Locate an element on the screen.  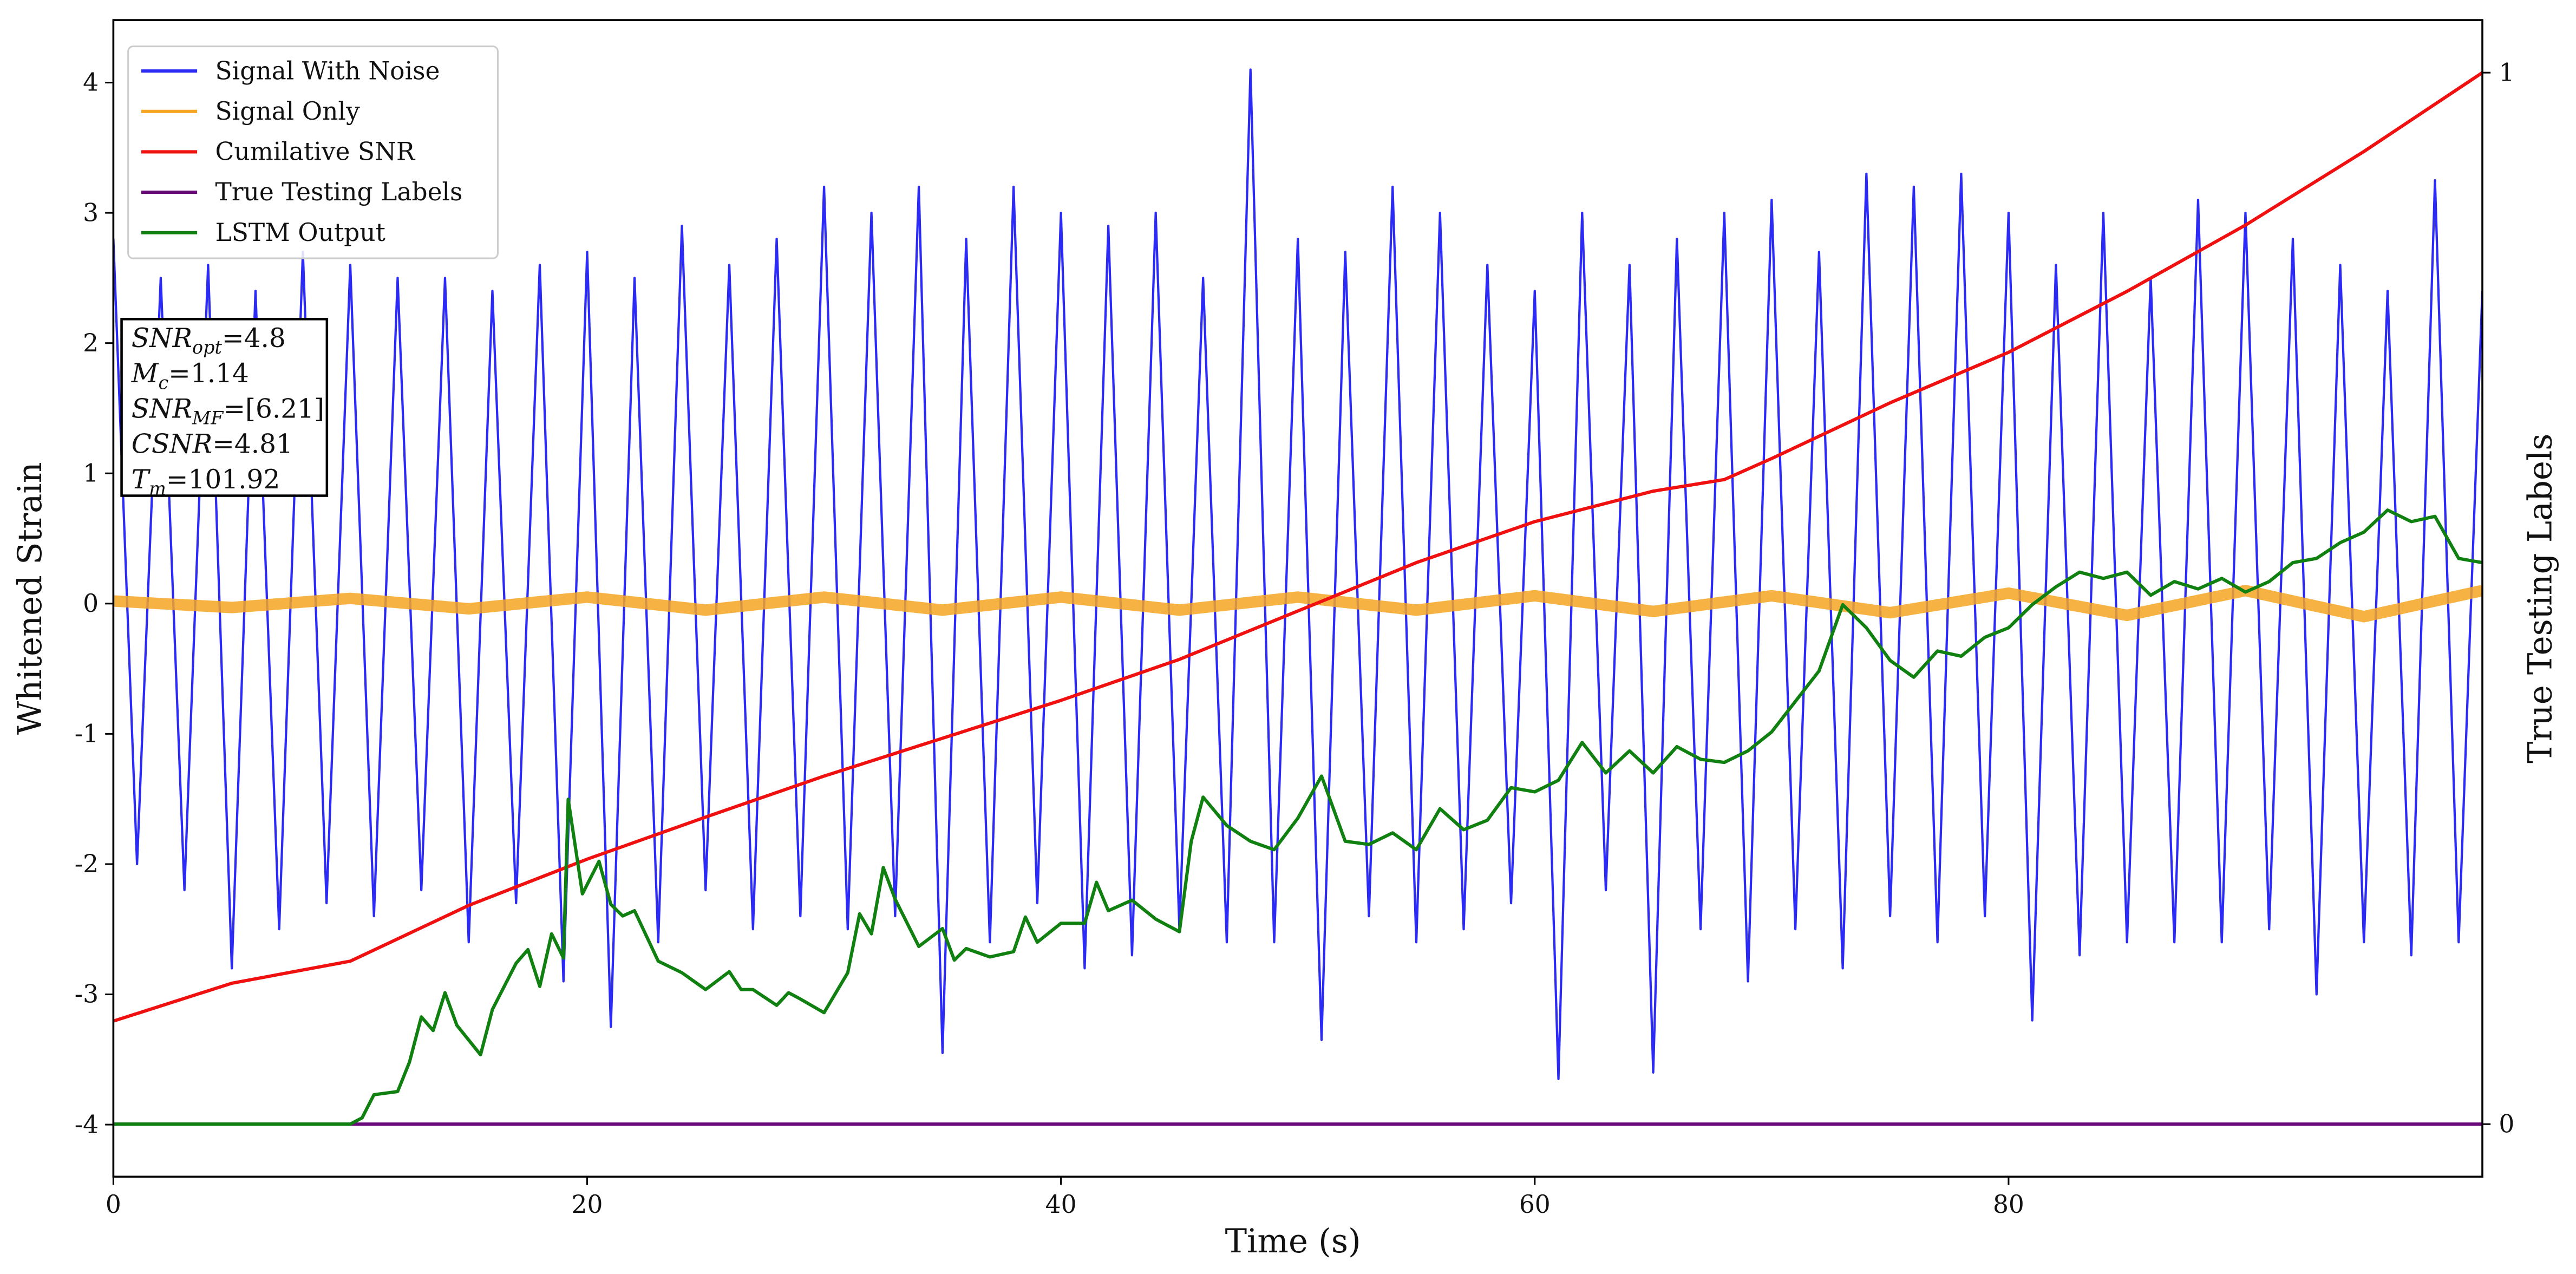
y-tick-label: 4 is located at coordinates (91, 82).